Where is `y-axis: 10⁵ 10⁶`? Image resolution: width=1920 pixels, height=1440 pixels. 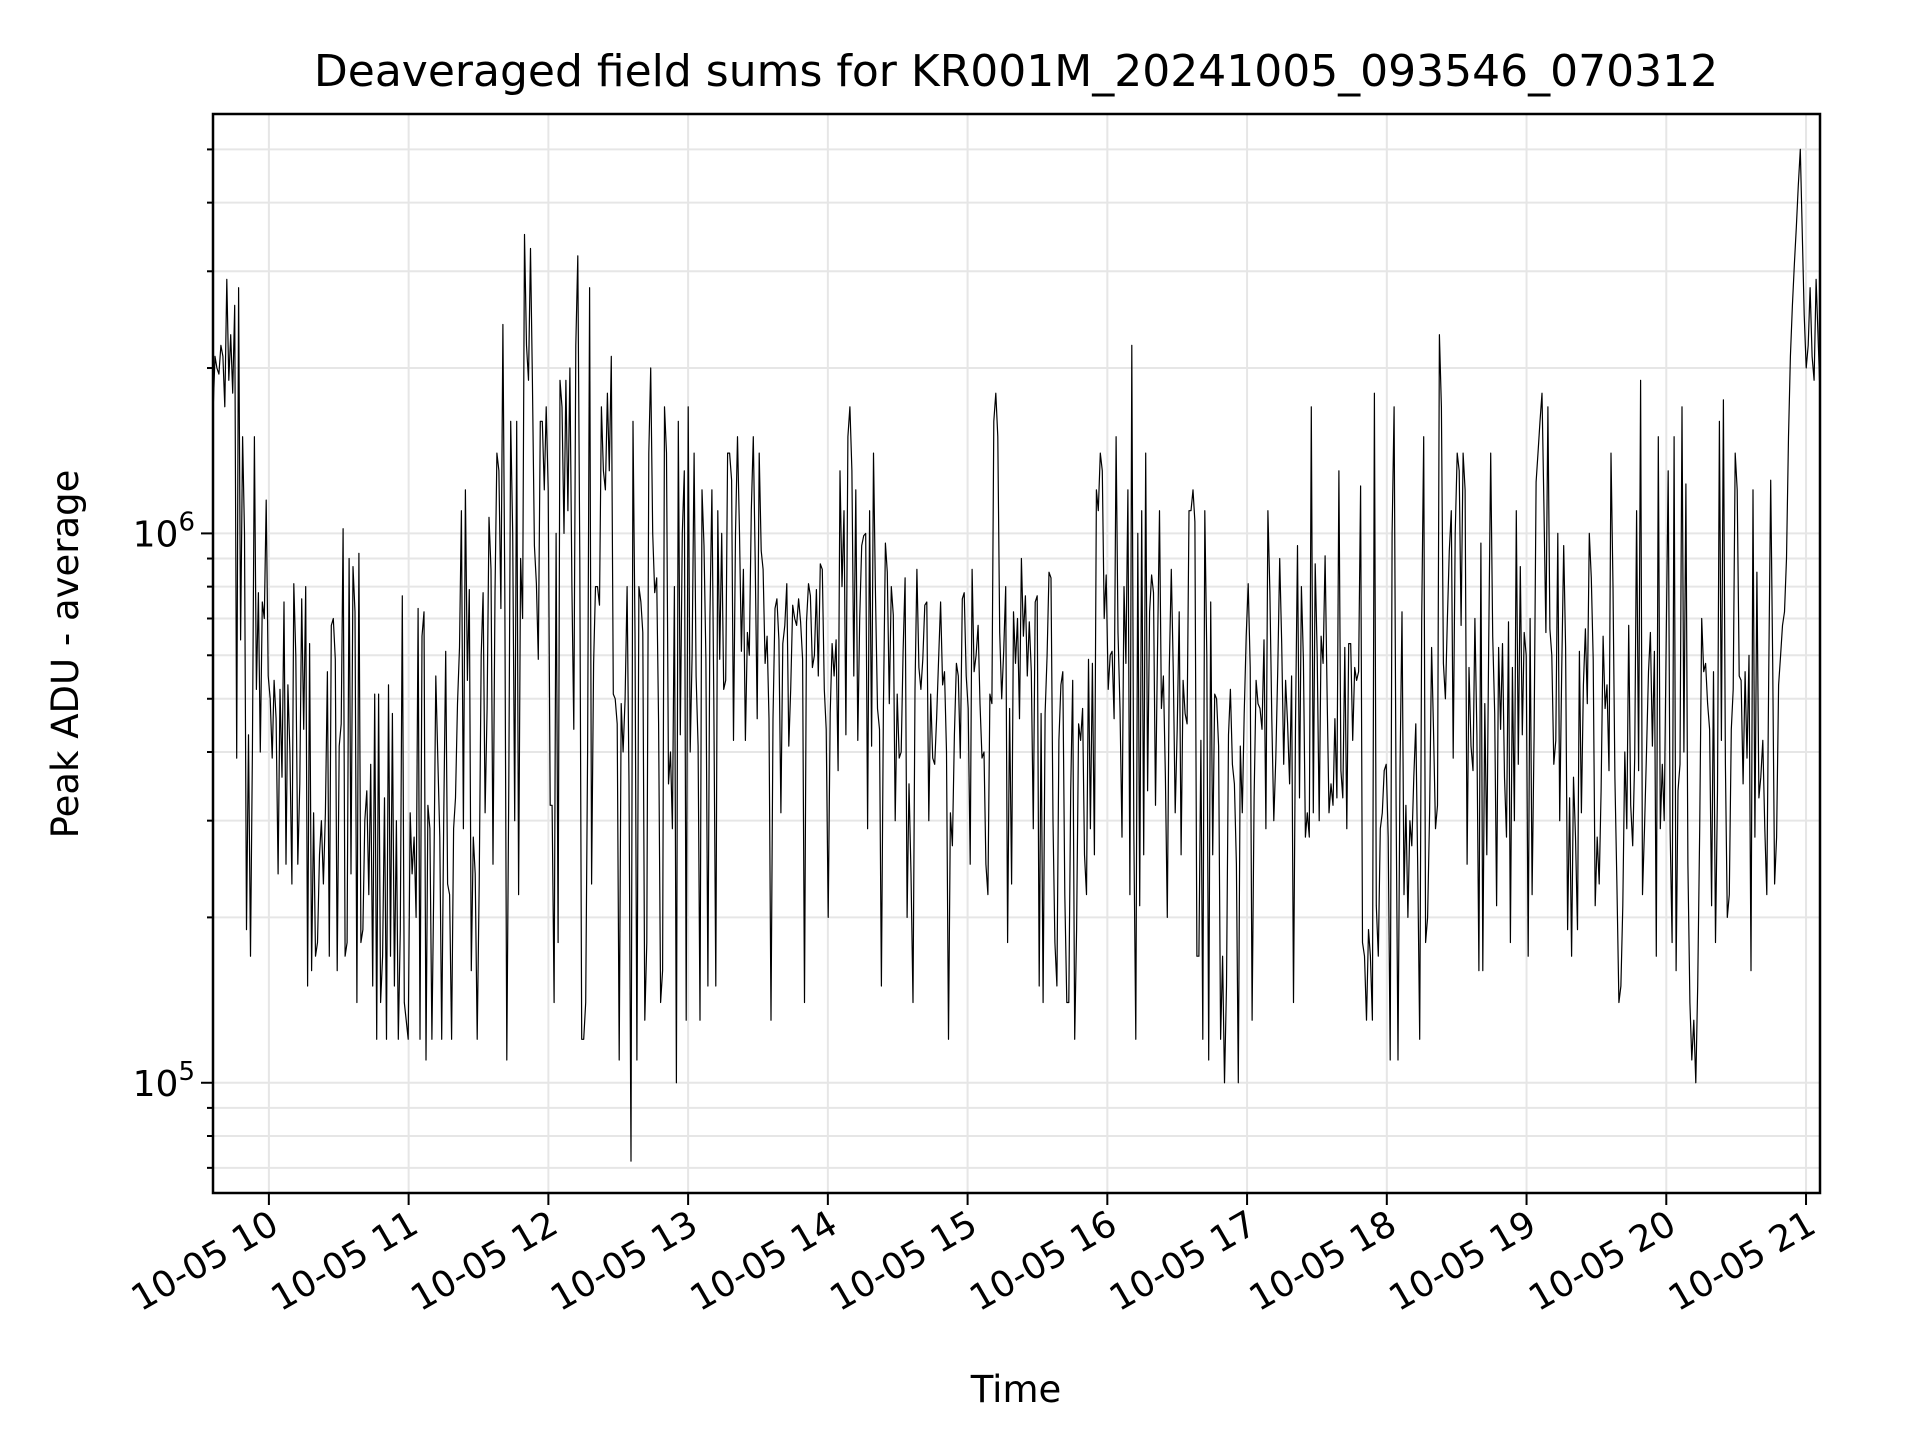
y-axis: 10⁵ 10⁶ is located at coordinates (173, 658).